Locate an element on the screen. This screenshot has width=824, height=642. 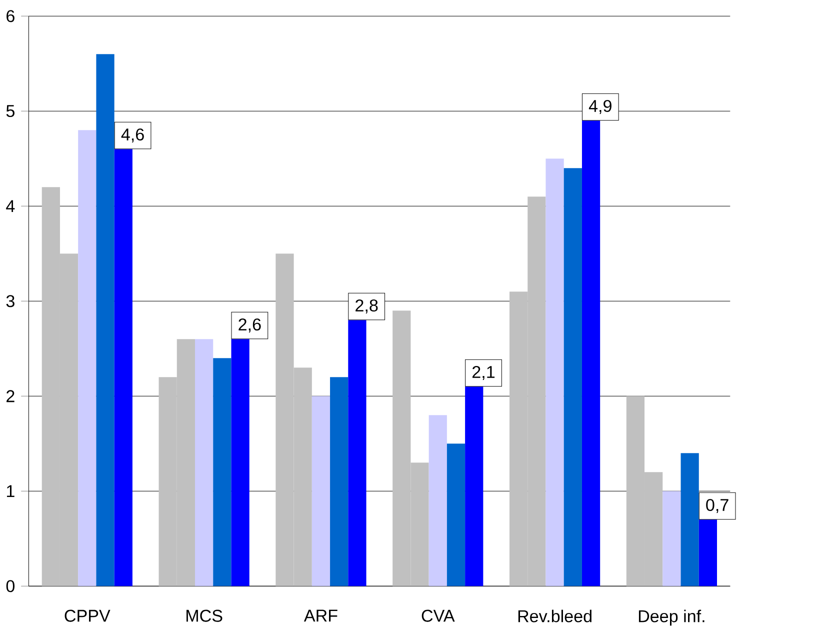
y-tick-label: 0 is located at coordinates (10, 586).